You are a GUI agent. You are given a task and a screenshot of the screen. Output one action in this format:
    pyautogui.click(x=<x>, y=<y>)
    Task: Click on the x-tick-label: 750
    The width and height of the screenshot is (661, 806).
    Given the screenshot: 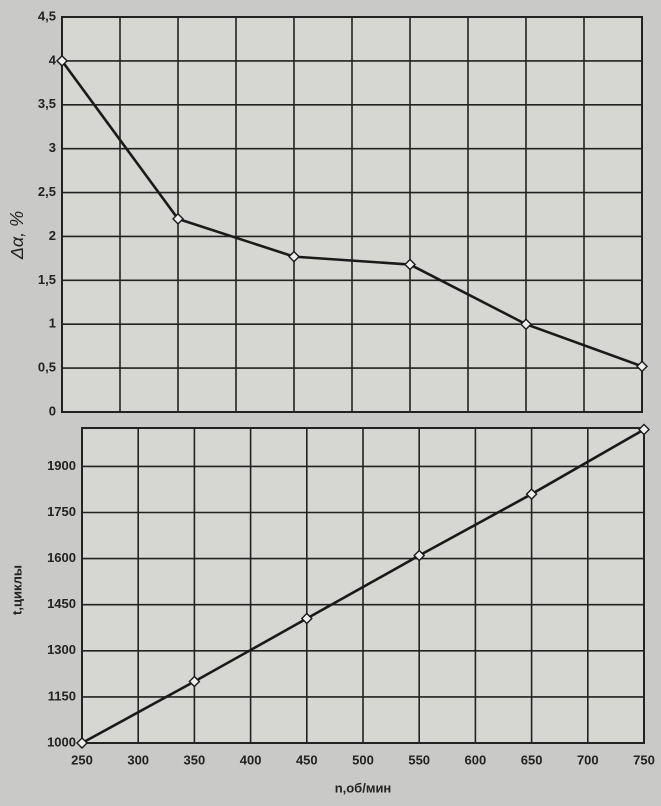 What is the action you would take?
    pyautogui.click(x=644, y=759)
    